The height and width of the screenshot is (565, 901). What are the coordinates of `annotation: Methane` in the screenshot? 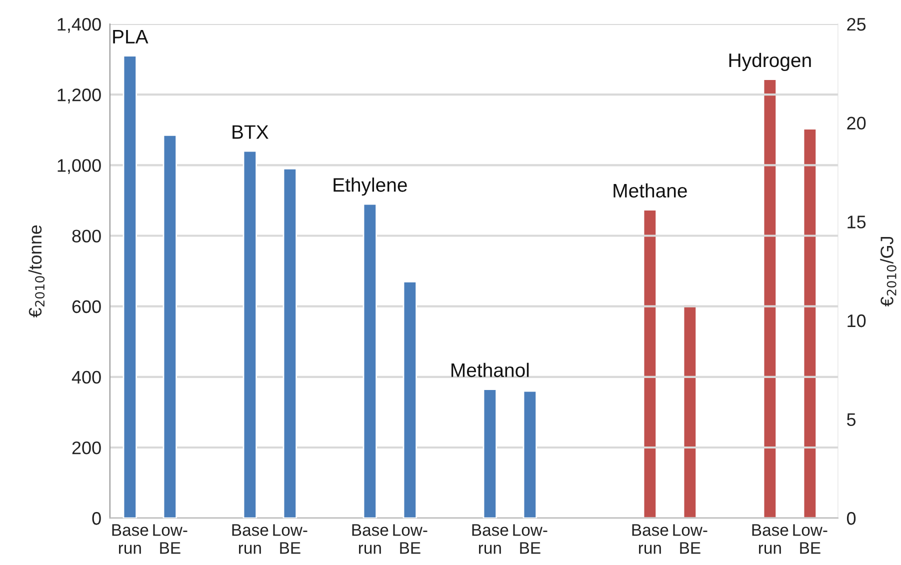 It's located at (650, 190).